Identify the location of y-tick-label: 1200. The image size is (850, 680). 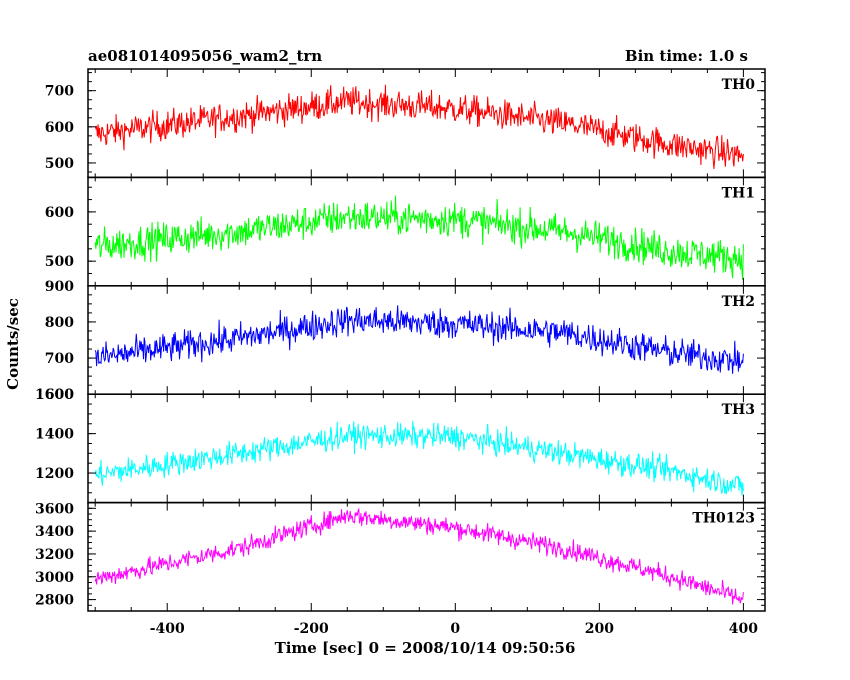
(54, 474).